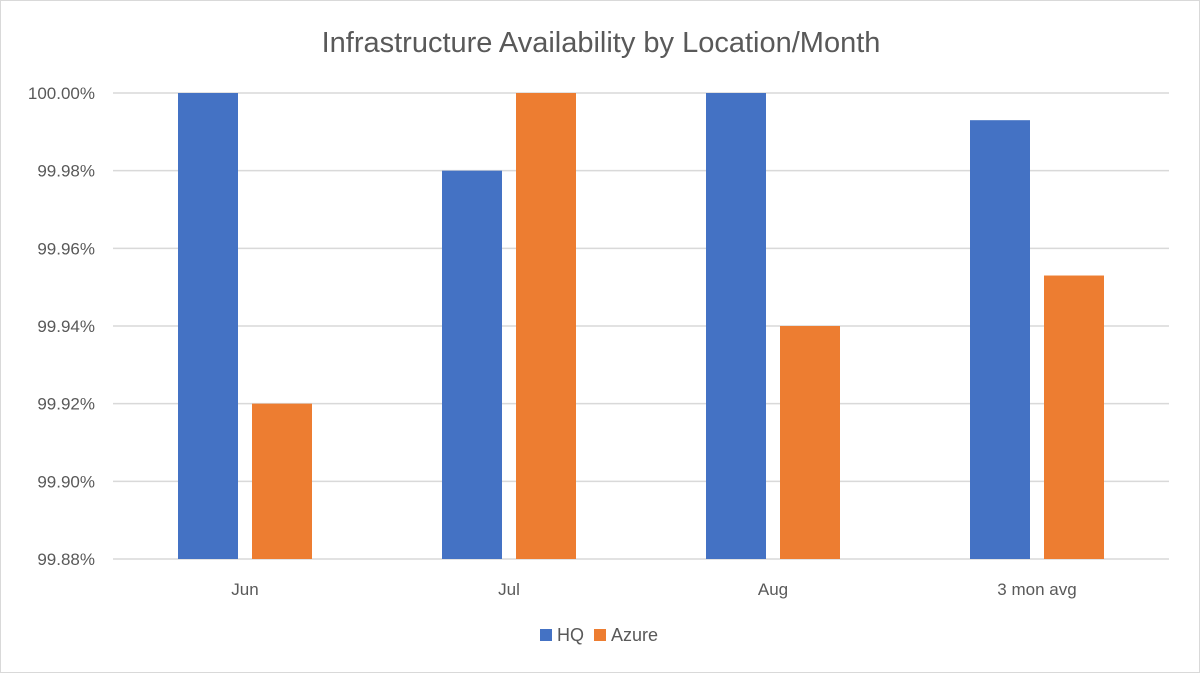 The width and height of the screenshot is (1200, 674). Describe the element at coordinates (810, 442) in the screenshot. I see `bar-azure-aug` at that location.